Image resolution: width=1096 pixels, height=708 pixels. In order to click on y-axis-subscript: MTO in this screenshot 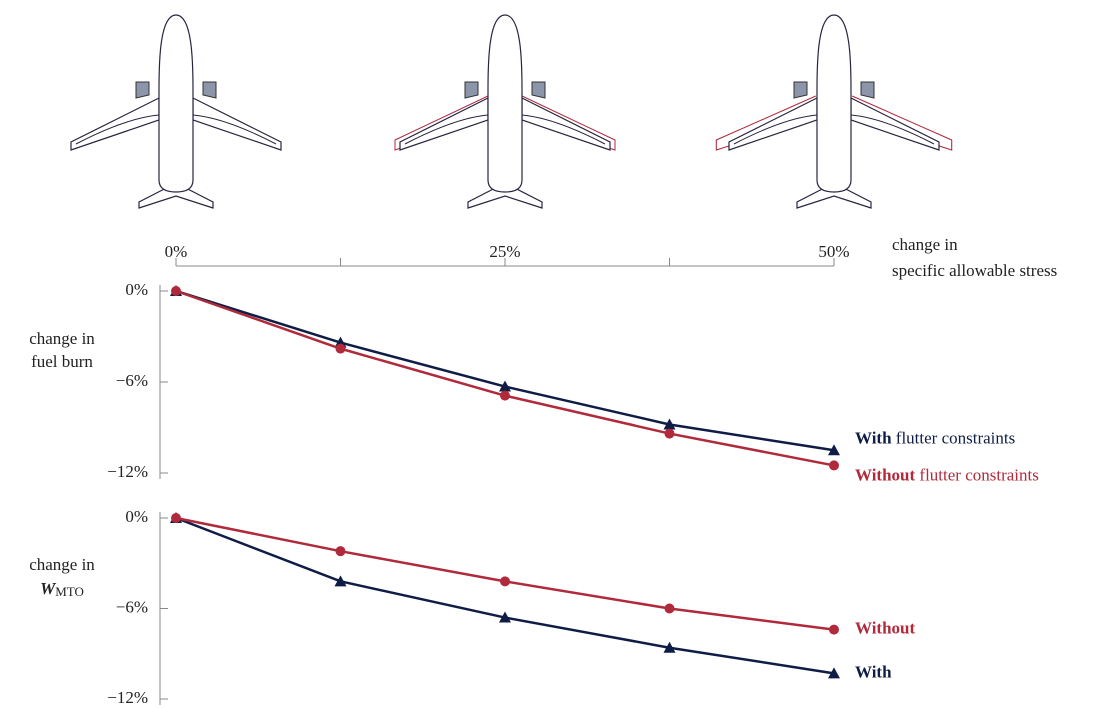, I will do `click(69, 591)`.